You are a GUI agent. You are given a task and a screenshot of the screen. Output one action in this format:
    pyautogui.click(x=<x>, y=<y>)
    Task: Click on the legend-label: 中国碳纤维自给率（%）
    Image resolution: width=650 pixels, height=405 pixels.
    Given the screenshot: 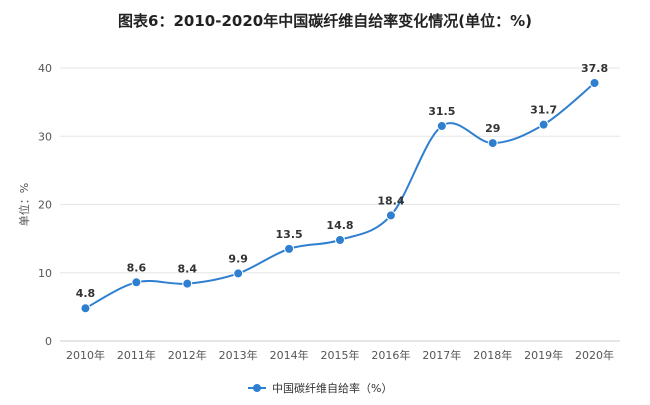 What is the action you would take?
    pyautogui.click(x=332, y=388)
    